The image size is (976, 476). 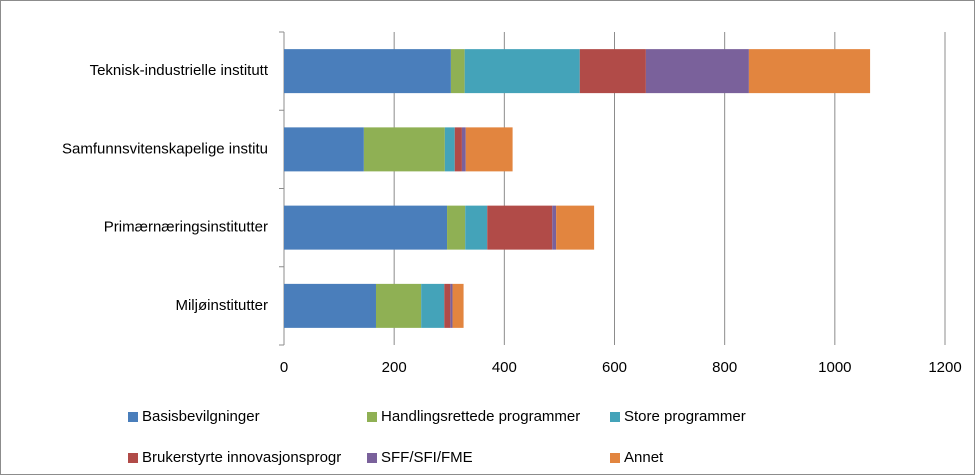 What do you see at coordinates (504, 367) in the screenshot?
I see `x-tick-label: 400` at bounding box center [504, 367].